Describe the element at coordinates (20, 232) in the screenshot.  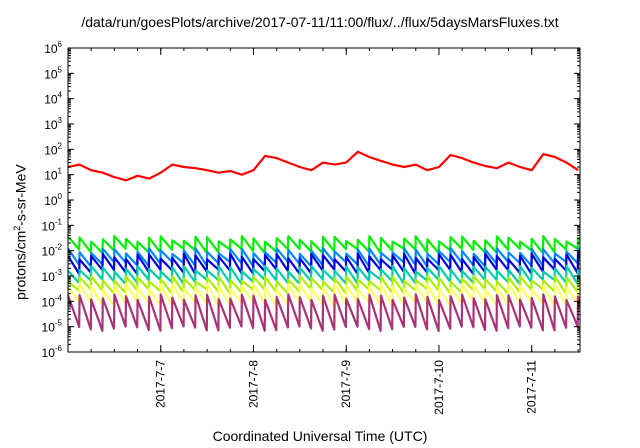
I see `y-axis-label: protons/cm2-s-sr-MeV` at that location.